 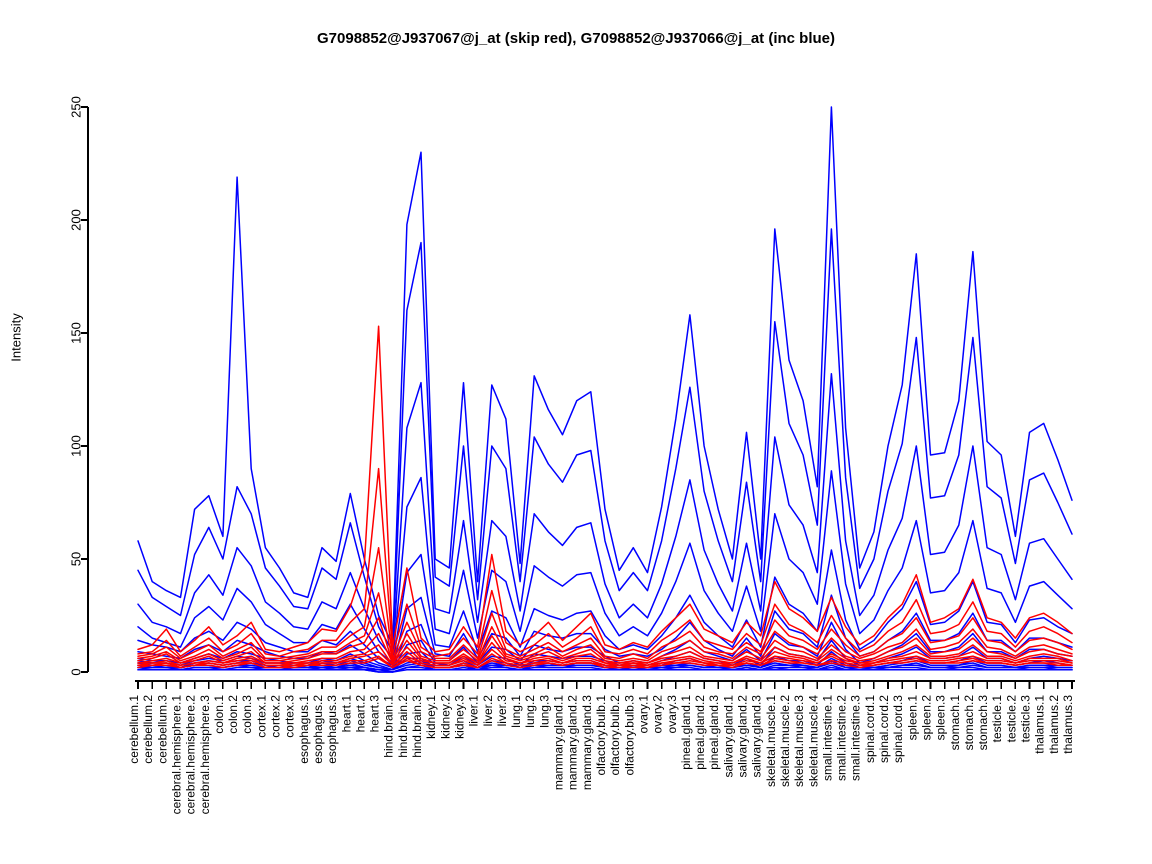 What do you see at coordinates (76, 446) in the screenshot?
I see `y-axis-tick-label: 100` at bounding box center [76, 446].